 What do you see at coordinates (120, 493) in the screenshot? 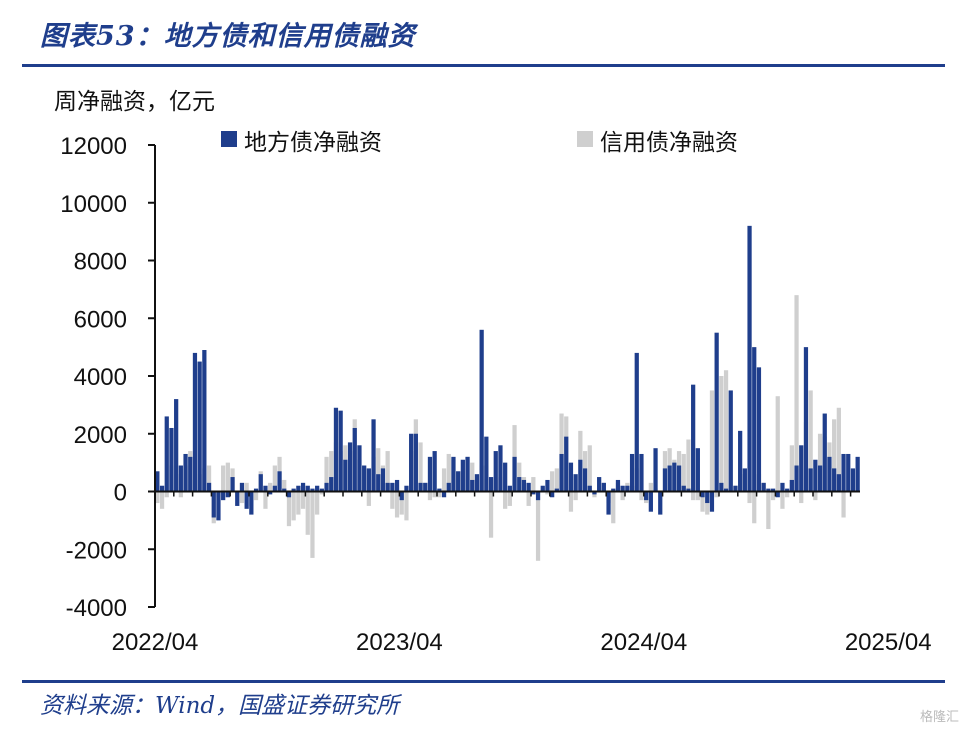
I see `y-tick-label: 0` at bounding box center [120, 493].